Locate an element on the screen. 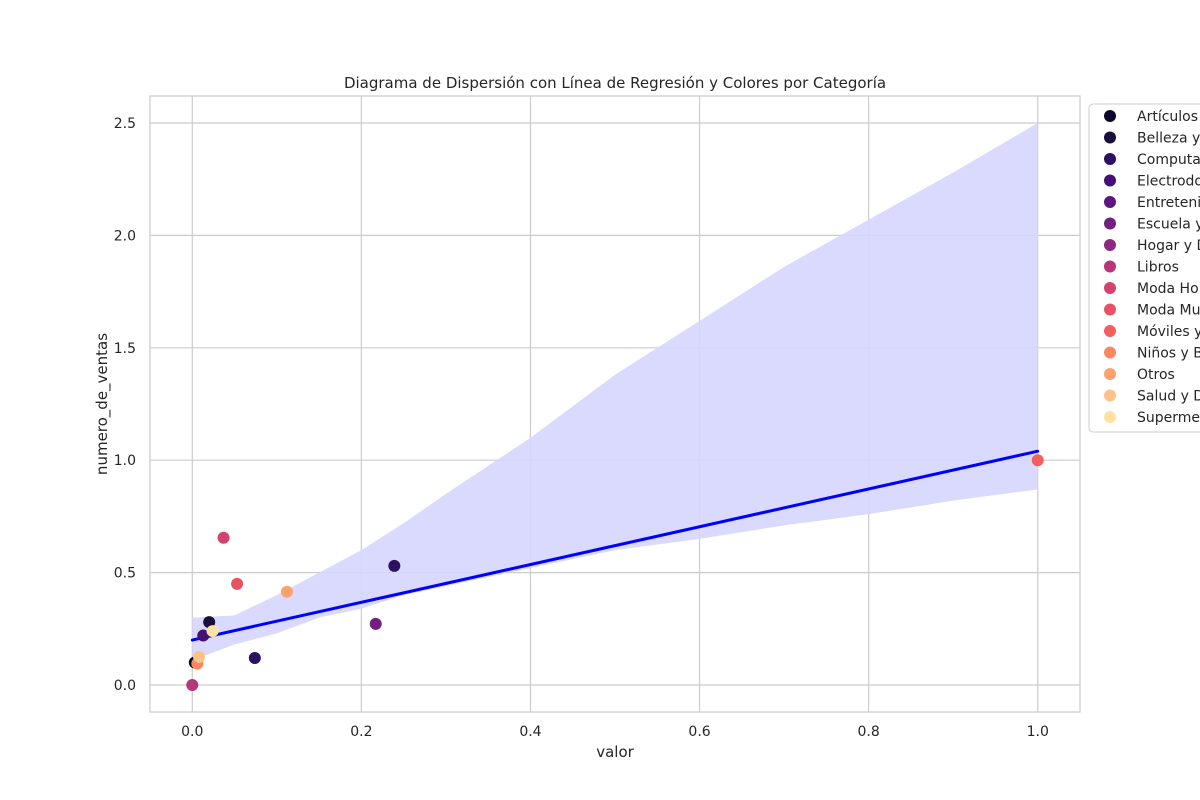  legend-label: Escuela y is located at coordinates (1168, 225).